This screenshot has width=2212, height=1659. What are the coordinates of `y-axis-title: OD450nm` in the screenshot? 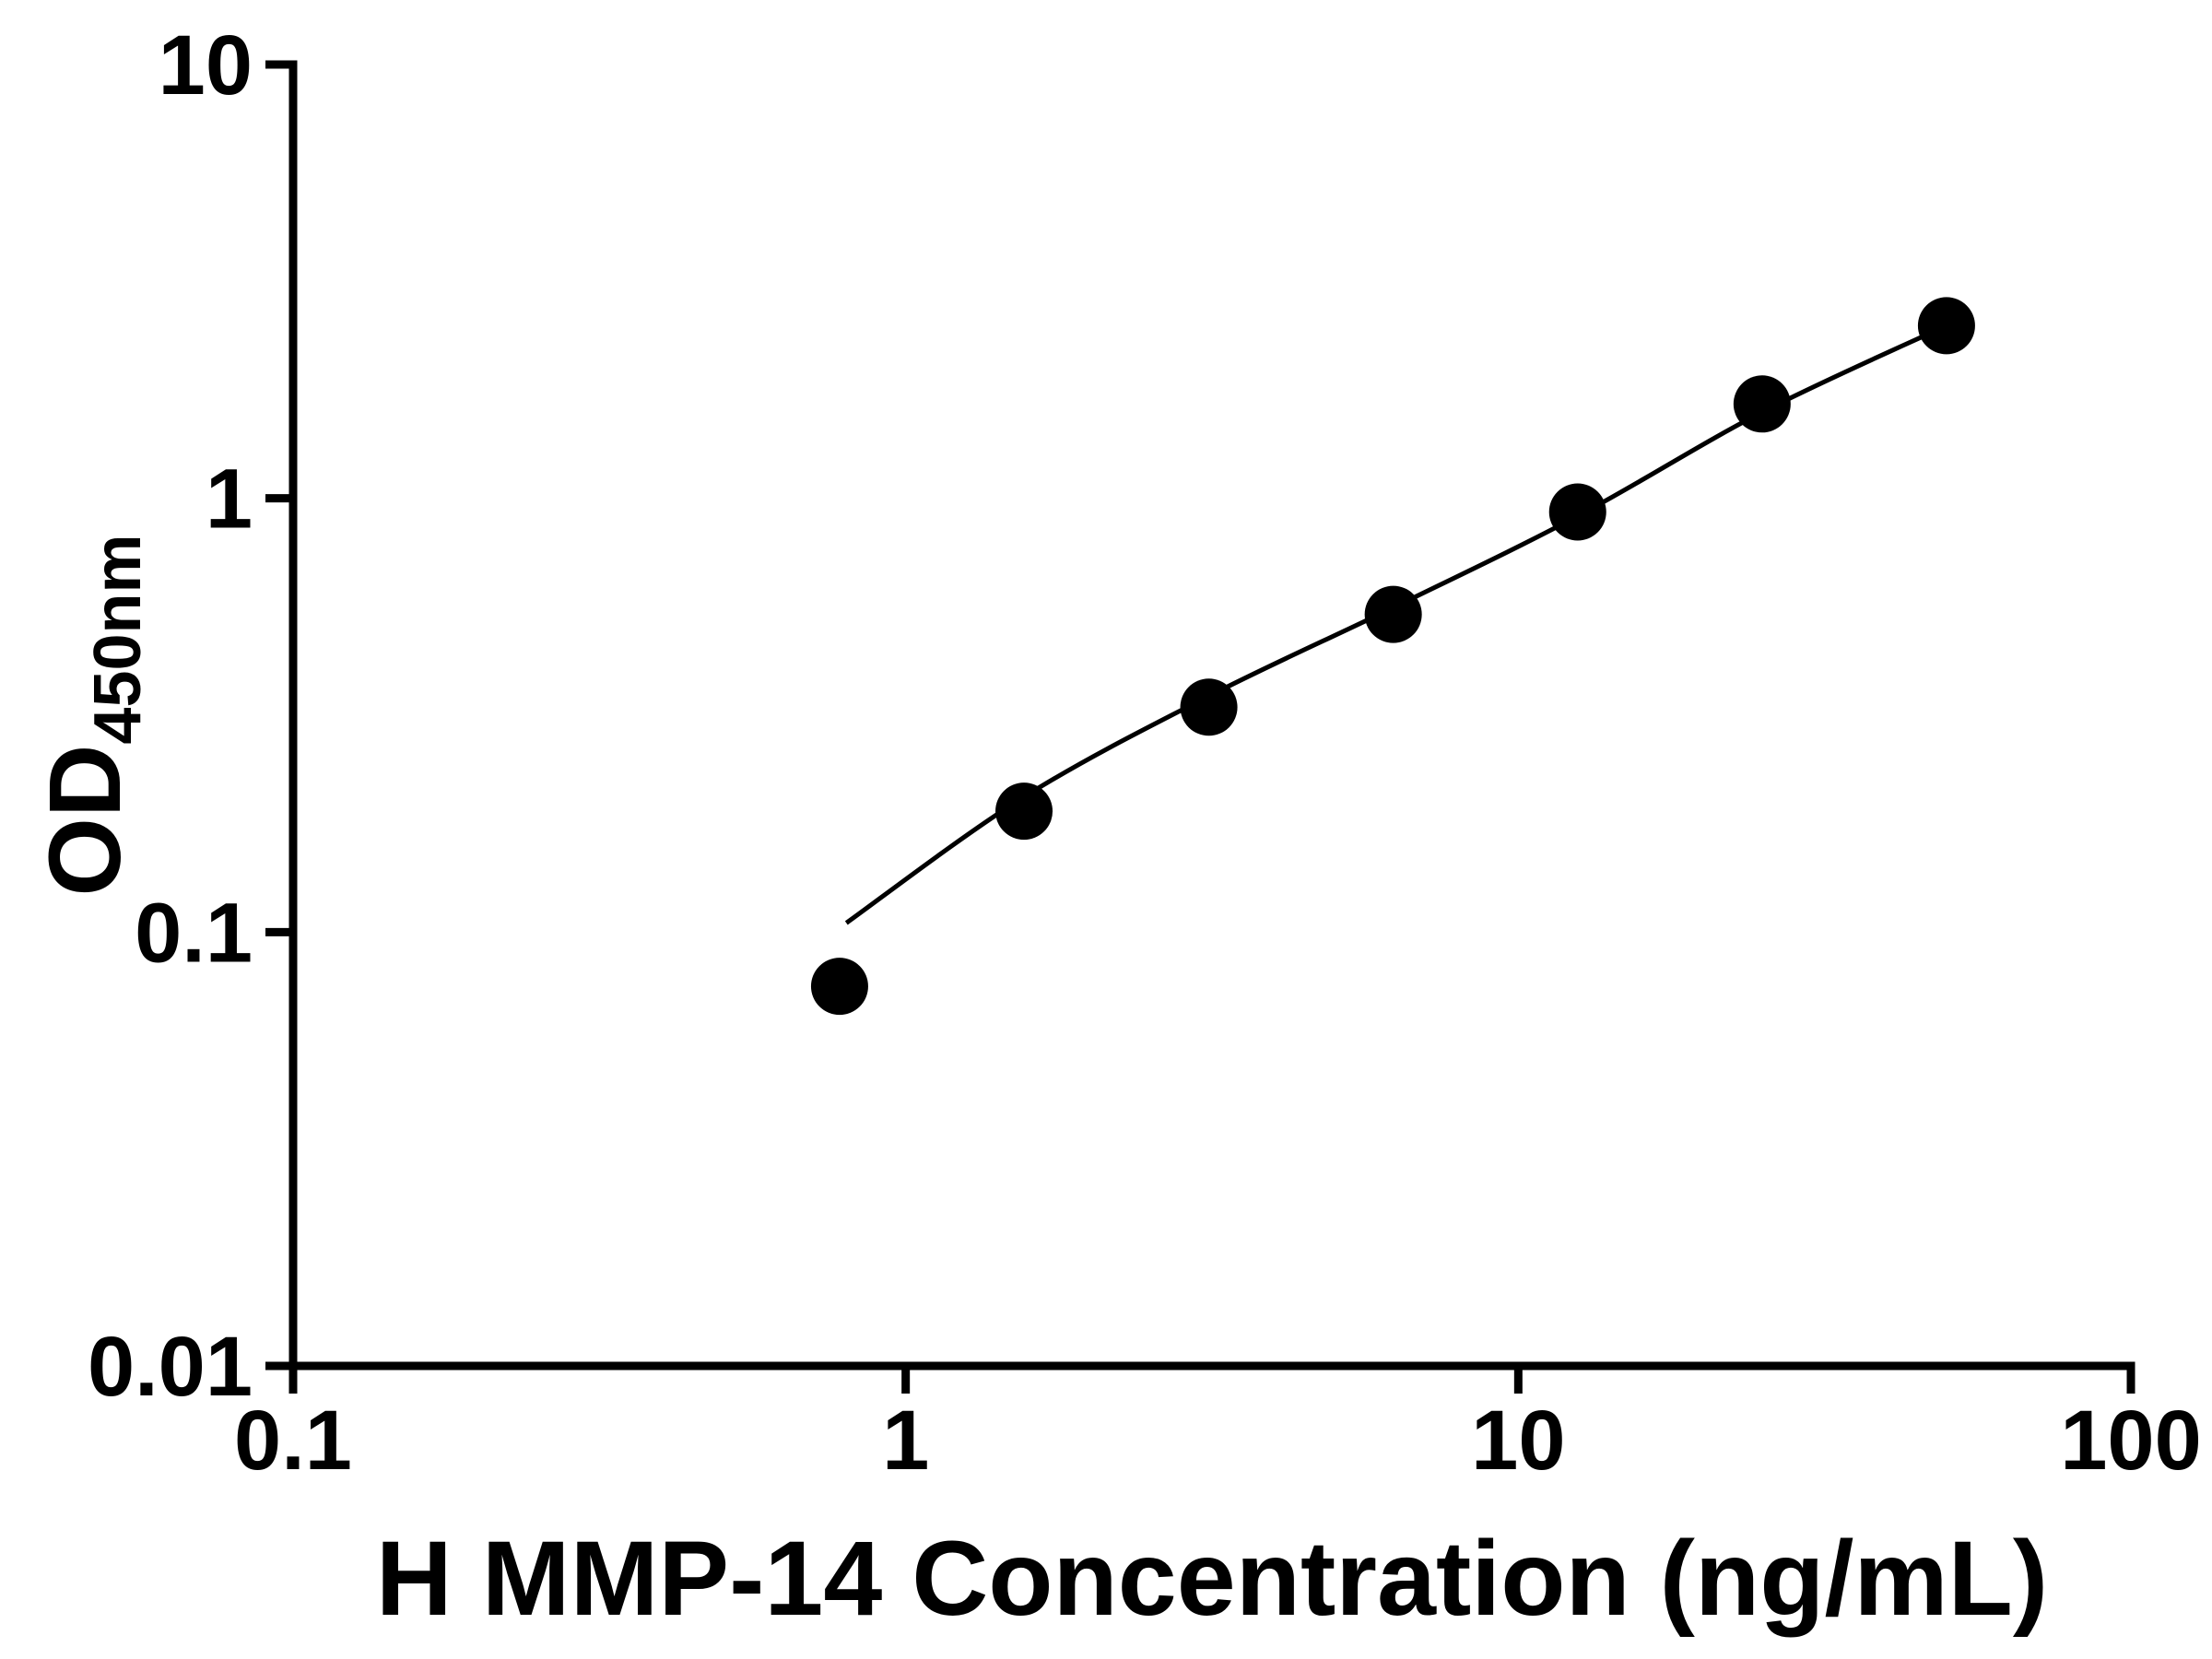 It's located at (92, 715).